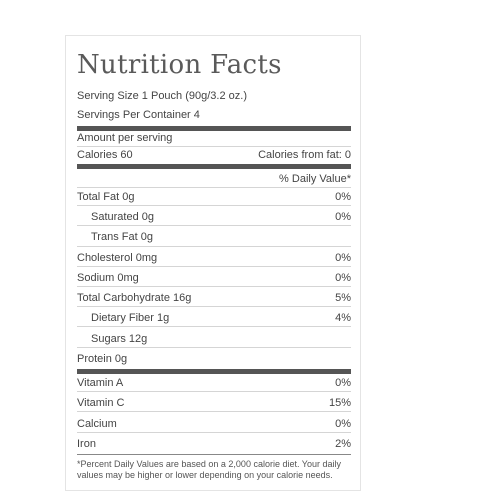 The height and width of the screenshot is (500, 500). Describe the element at coordinates (343, 298) in the screenshot. I see `nutrient-dv: 5%` at that location.